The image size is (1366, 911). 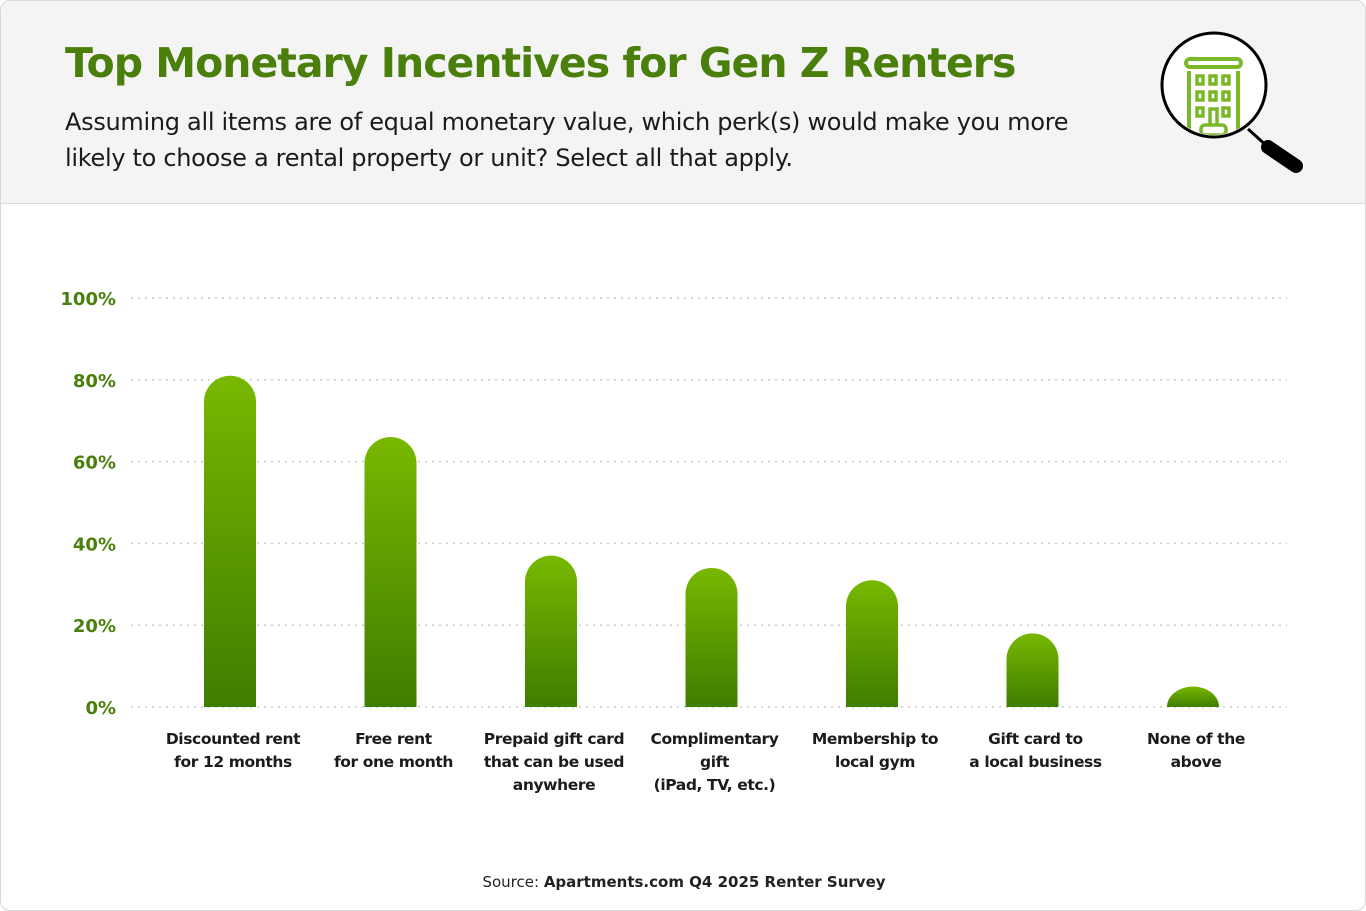 What do you see at coordinates (94, 463) in the screenshot?
I see `y-tick-label: 60%` at bounding box center [94, 463].